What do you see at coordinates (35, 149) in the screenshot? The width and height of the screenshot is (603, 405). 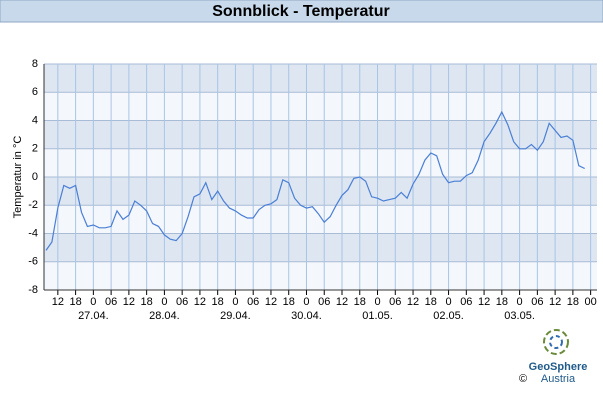 I see `y-tick-label: 2` at bounding box center [35, 149].